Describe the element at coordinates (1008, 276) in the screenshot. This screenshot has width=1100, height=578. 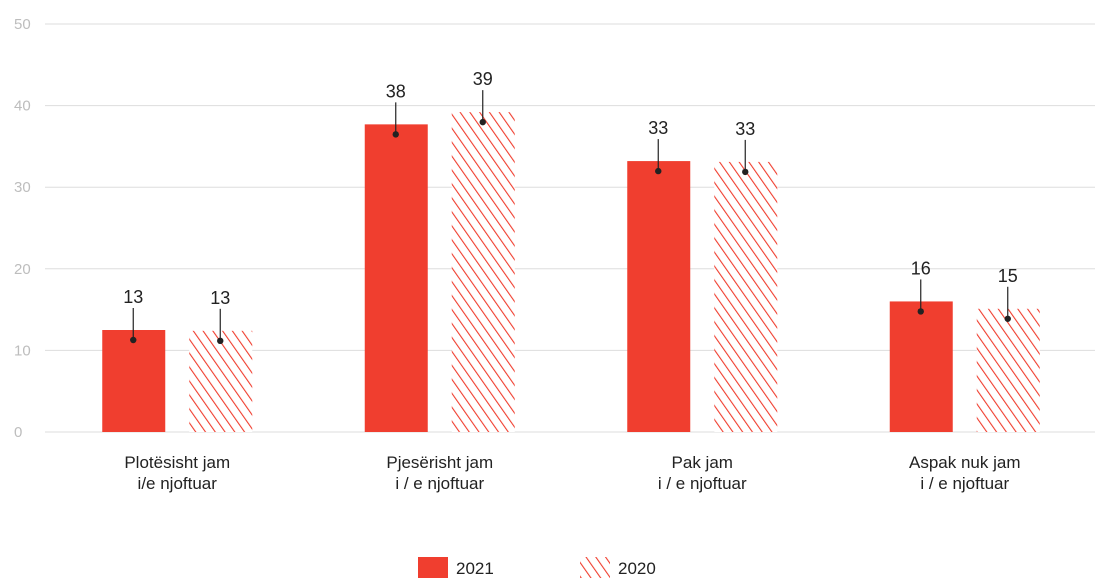
I see `value-label: 15` at that location.